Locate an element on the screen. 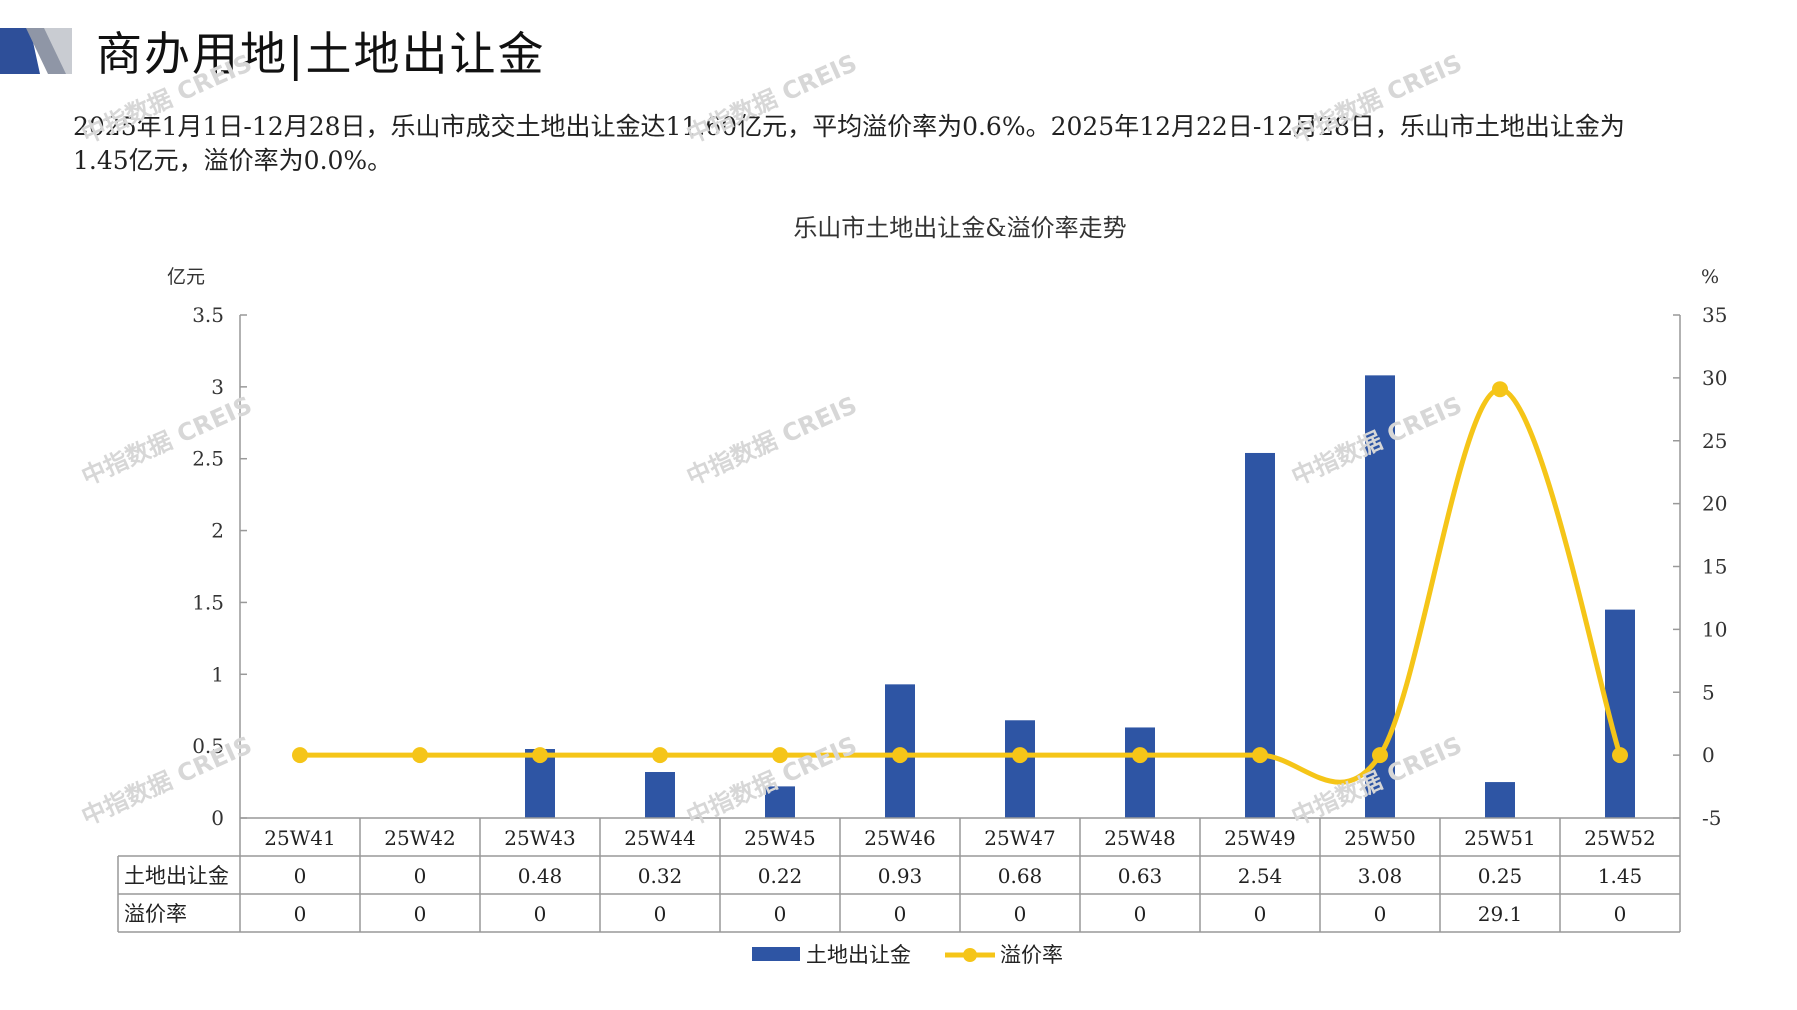 The image size is (1797, 1010). chart-title: 乐山市土地出让金&溢价率走势 is located at coordinates (959, 228).